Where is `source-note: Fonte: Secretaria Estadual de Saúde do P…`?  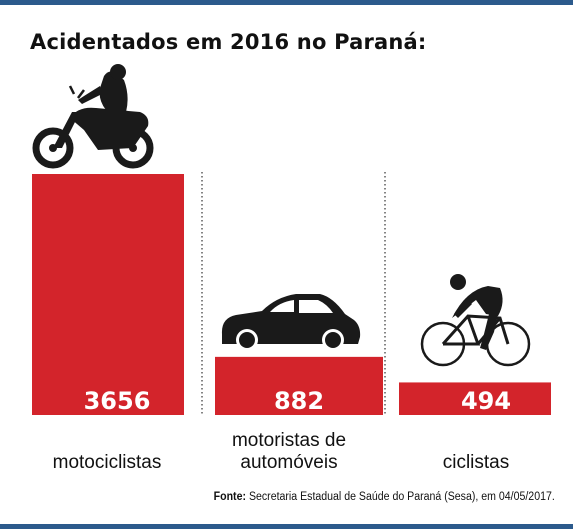
source-note: Fonte: Secretaria Estadual de Saúde do P… is located at coordinates (384, 497).